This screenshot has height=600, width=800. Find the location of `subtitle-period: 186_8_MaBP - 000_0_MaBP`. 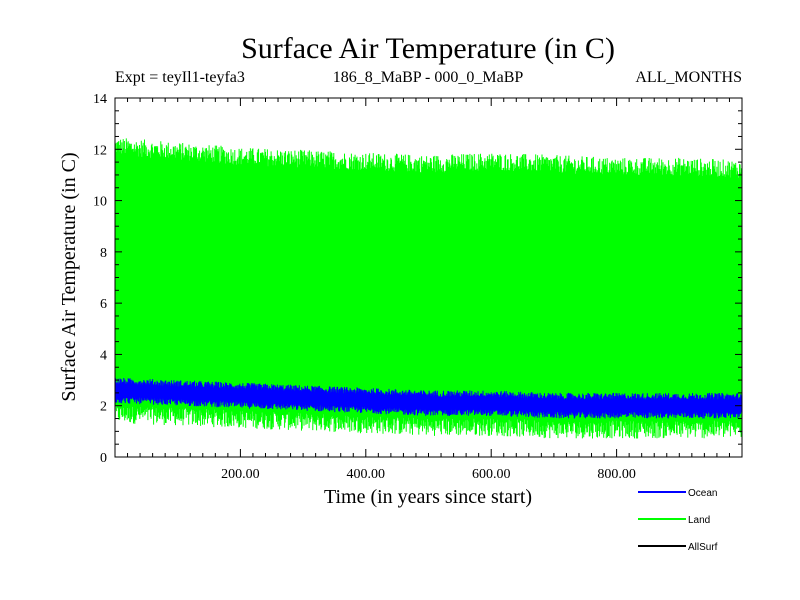

subtitle-period: 186_8_MaBP - 000_0_MaBP is located at coordinates (428, 77).